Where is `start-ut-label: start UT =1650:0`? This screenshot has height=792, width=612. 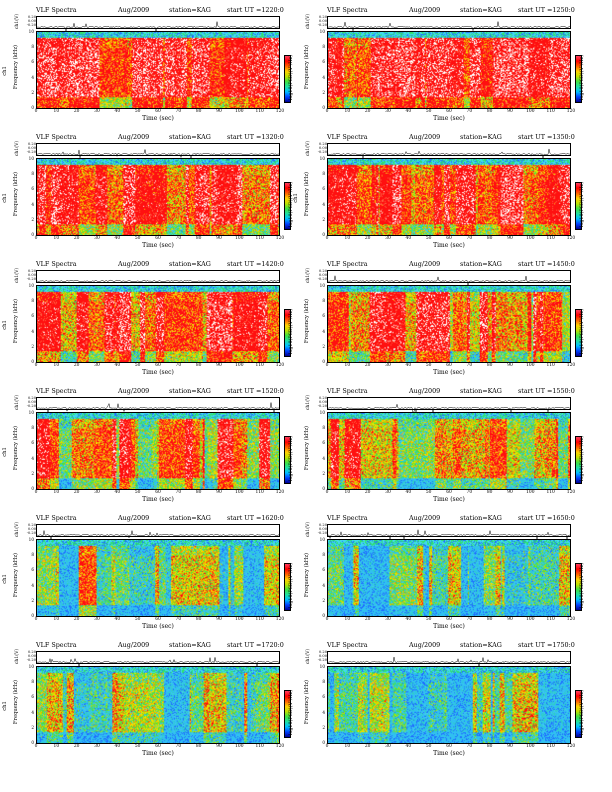 start-ut-label: start UT =1650:0 is located at coordinates (546, 518).